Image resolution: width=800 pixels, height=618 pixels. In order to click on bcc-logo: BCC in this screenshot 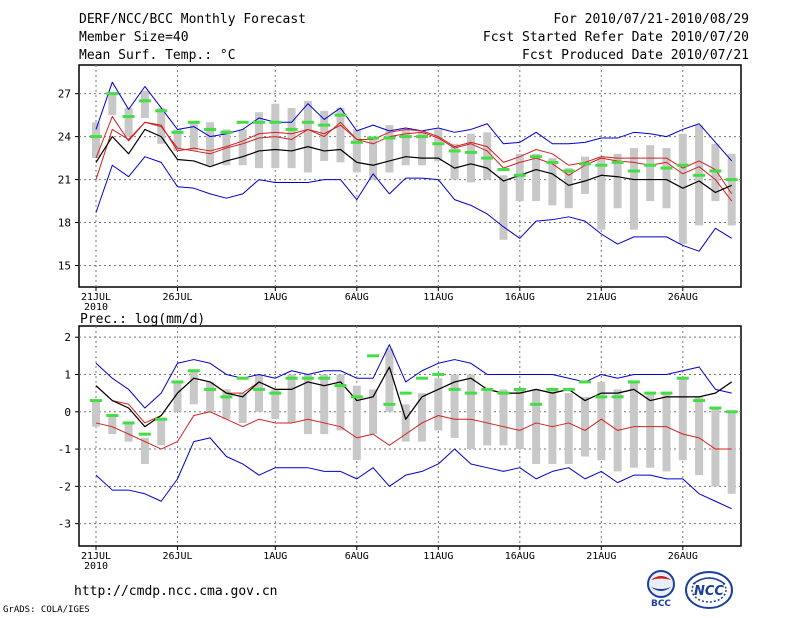, I will do `click(661, 589)`.